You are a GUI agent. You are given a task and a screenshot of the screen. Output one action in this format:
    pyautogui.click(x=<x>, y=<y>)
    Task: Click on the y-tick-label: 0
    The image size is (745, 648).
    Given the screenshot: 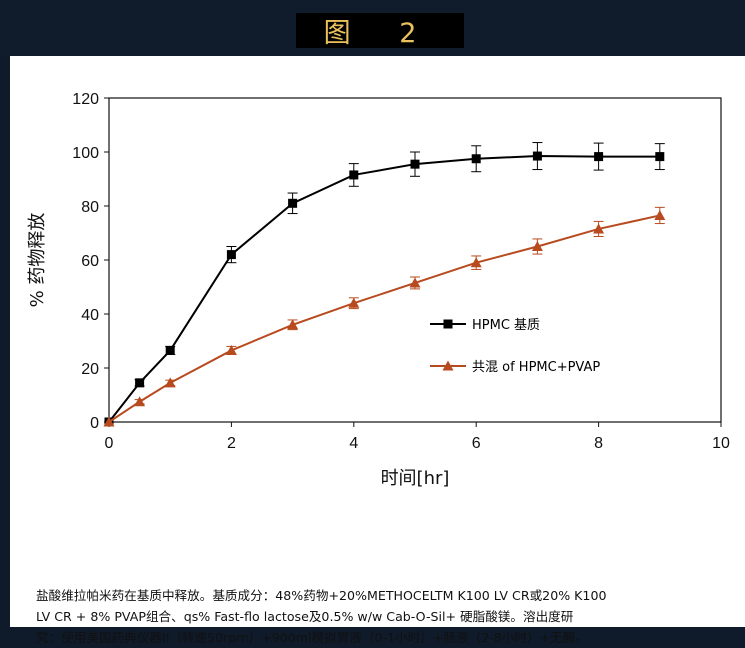 What is the action you would take?
    pyautogui.click(x=94, y=423)
    